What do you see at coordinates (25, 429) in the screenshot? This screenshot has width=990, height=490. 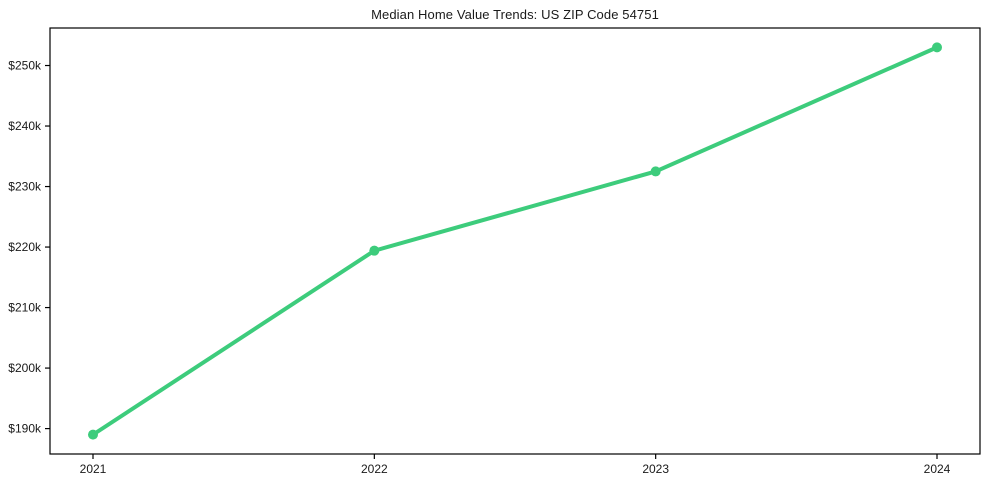 I see `y-tick-label: $190k` at bounding box center [25, 429].